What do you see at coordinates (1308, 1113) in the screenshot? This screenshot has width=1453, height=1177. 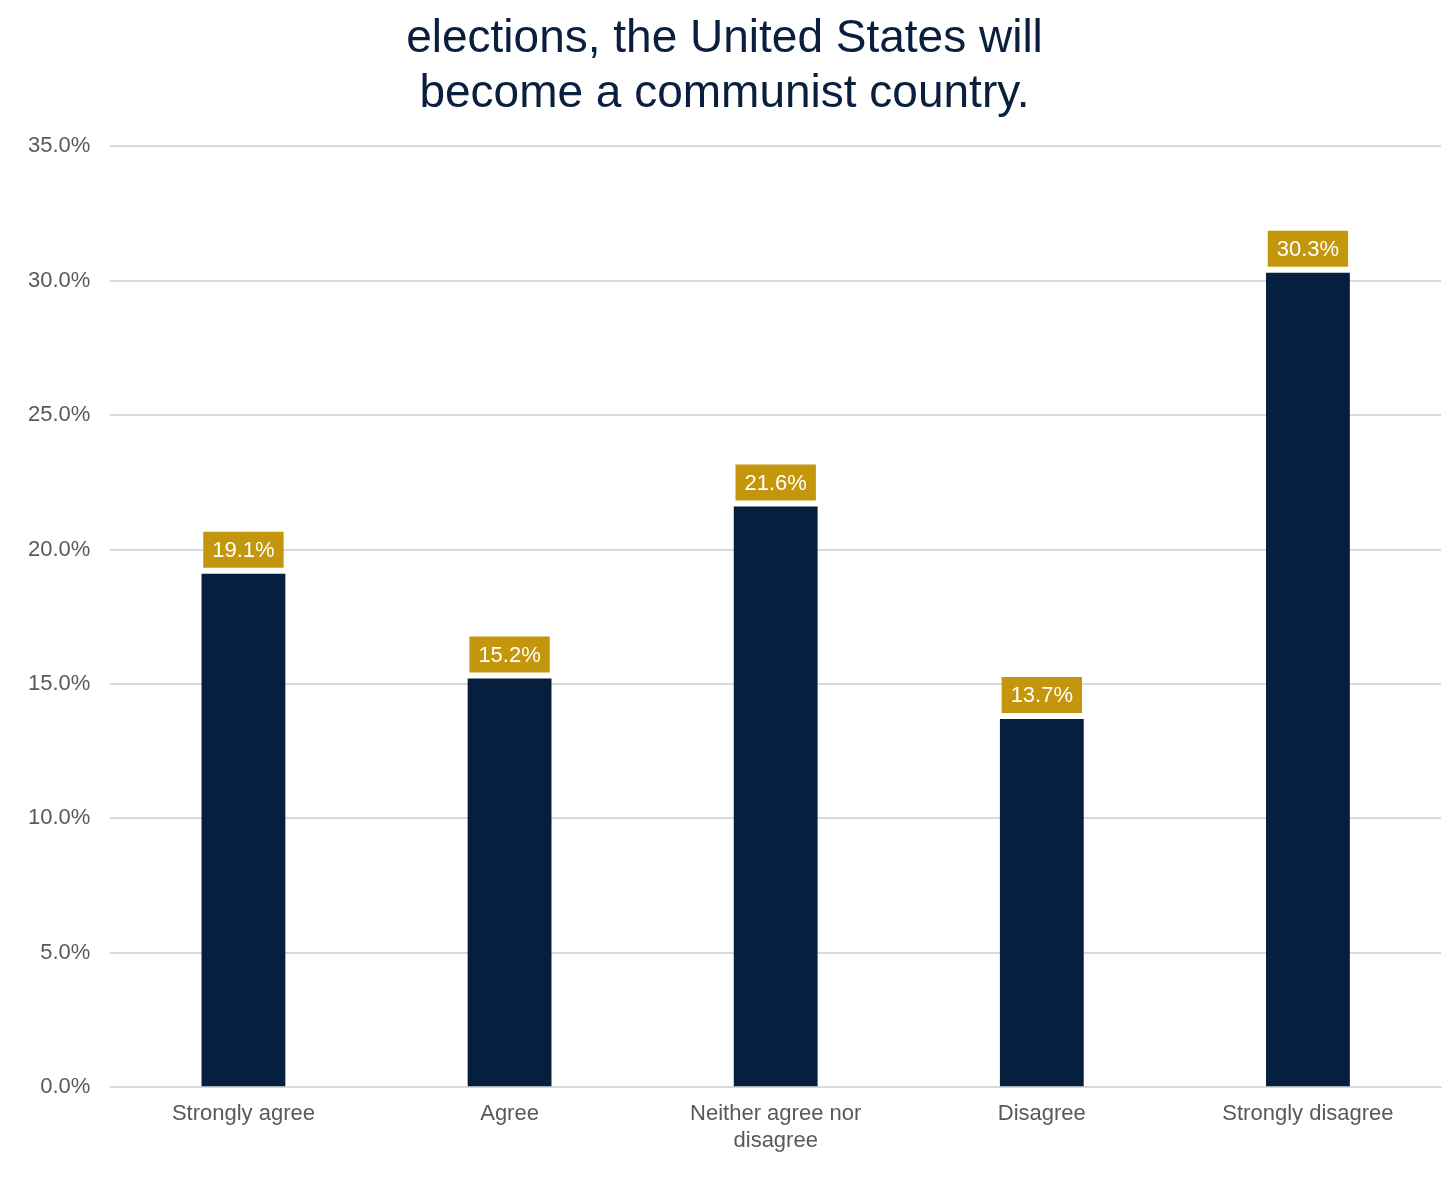 I see `x-tick-label: Strongly disagree` at bounding box center [1308, 1113].